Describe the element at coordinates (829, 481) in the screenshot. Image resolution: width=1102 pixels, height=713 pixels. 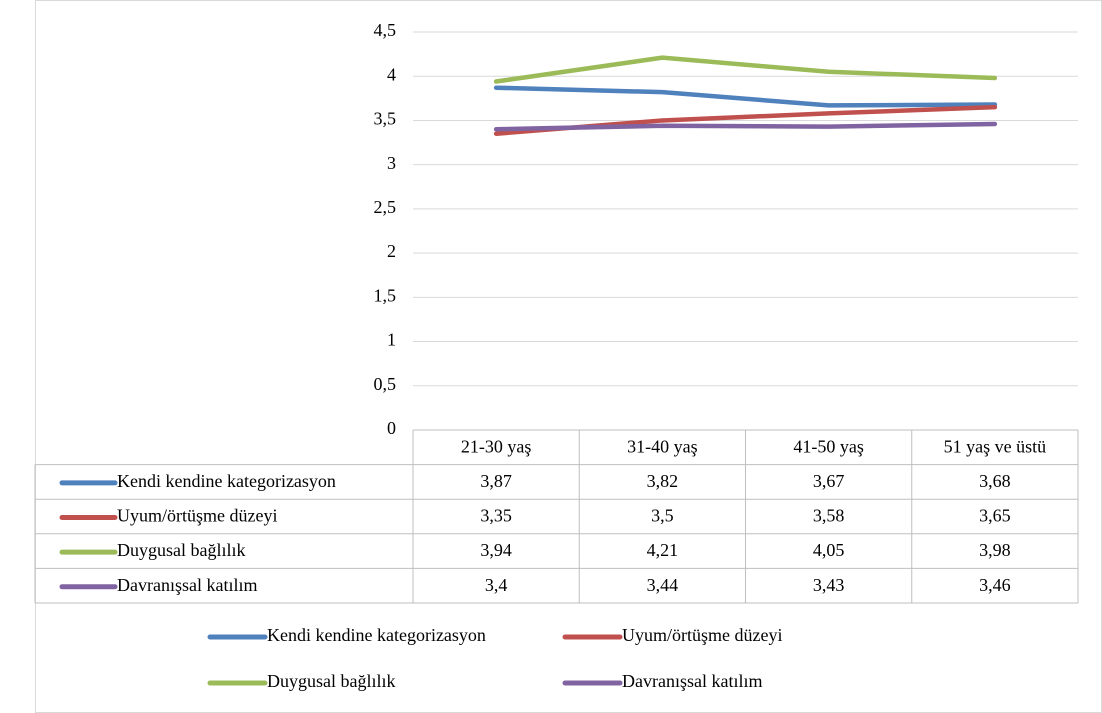
I see `table-value: 3,67` at that location.